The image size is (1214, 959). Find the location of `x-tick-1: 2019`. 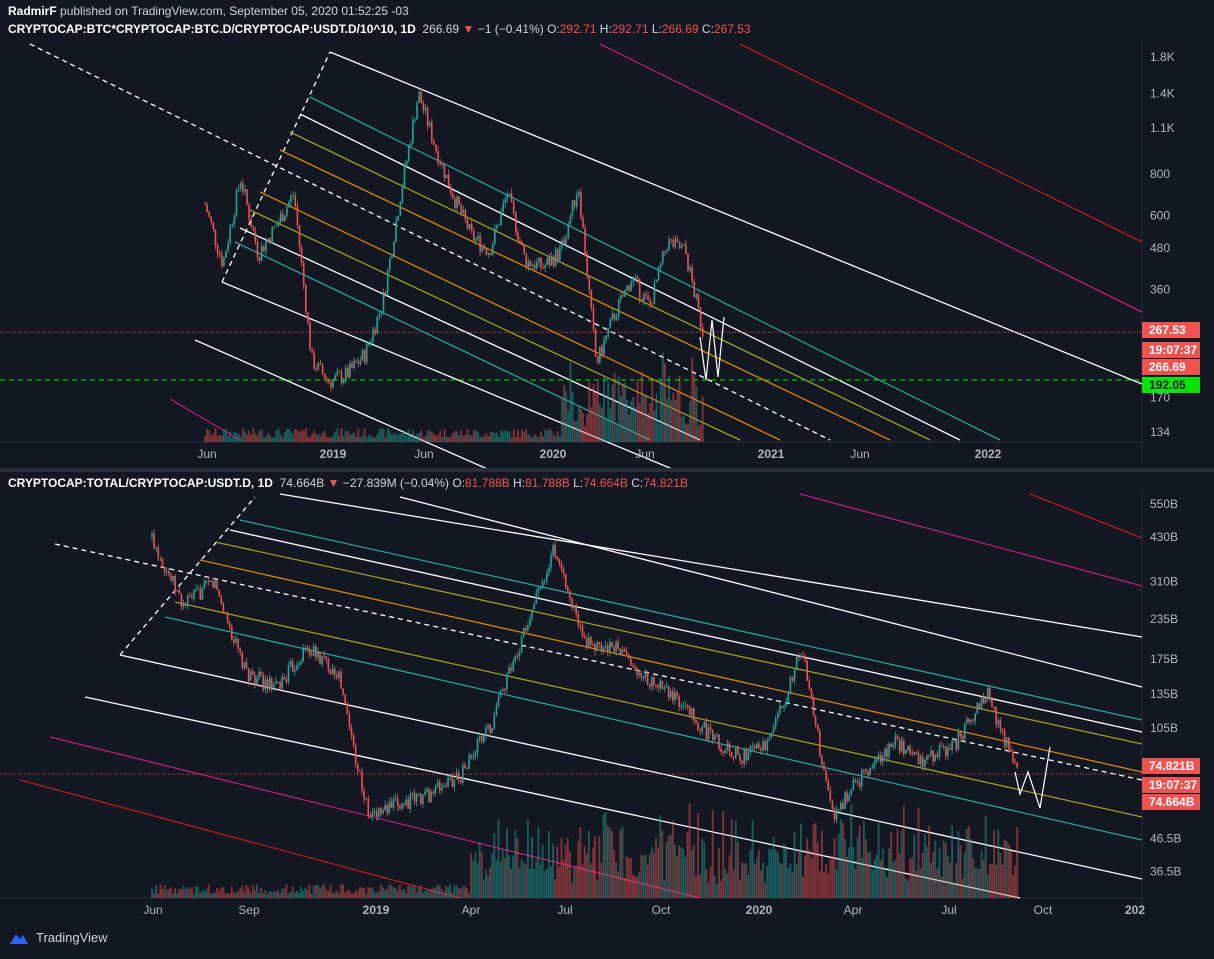

x-tick-1: 2019 is located at coordinates (333, 454).